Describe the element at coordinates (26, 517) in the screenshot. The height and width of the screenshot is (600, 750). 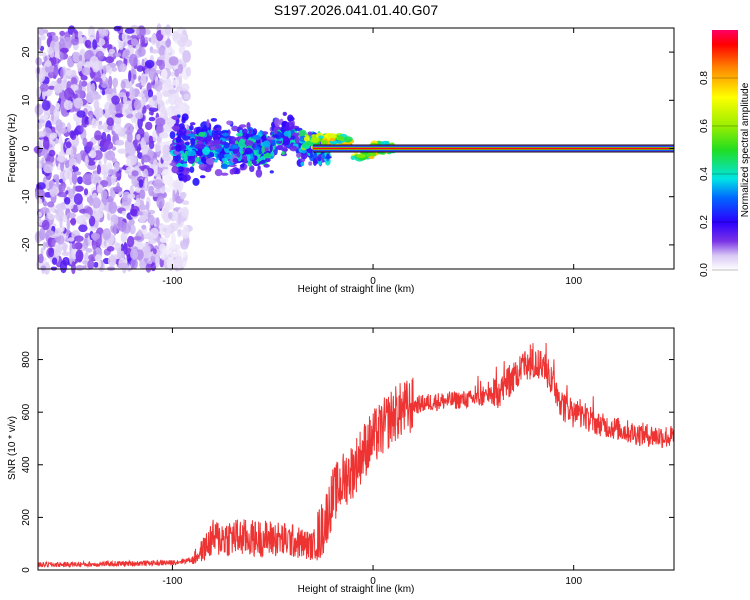
I see `snr-y-tick-label: 200` at that location.